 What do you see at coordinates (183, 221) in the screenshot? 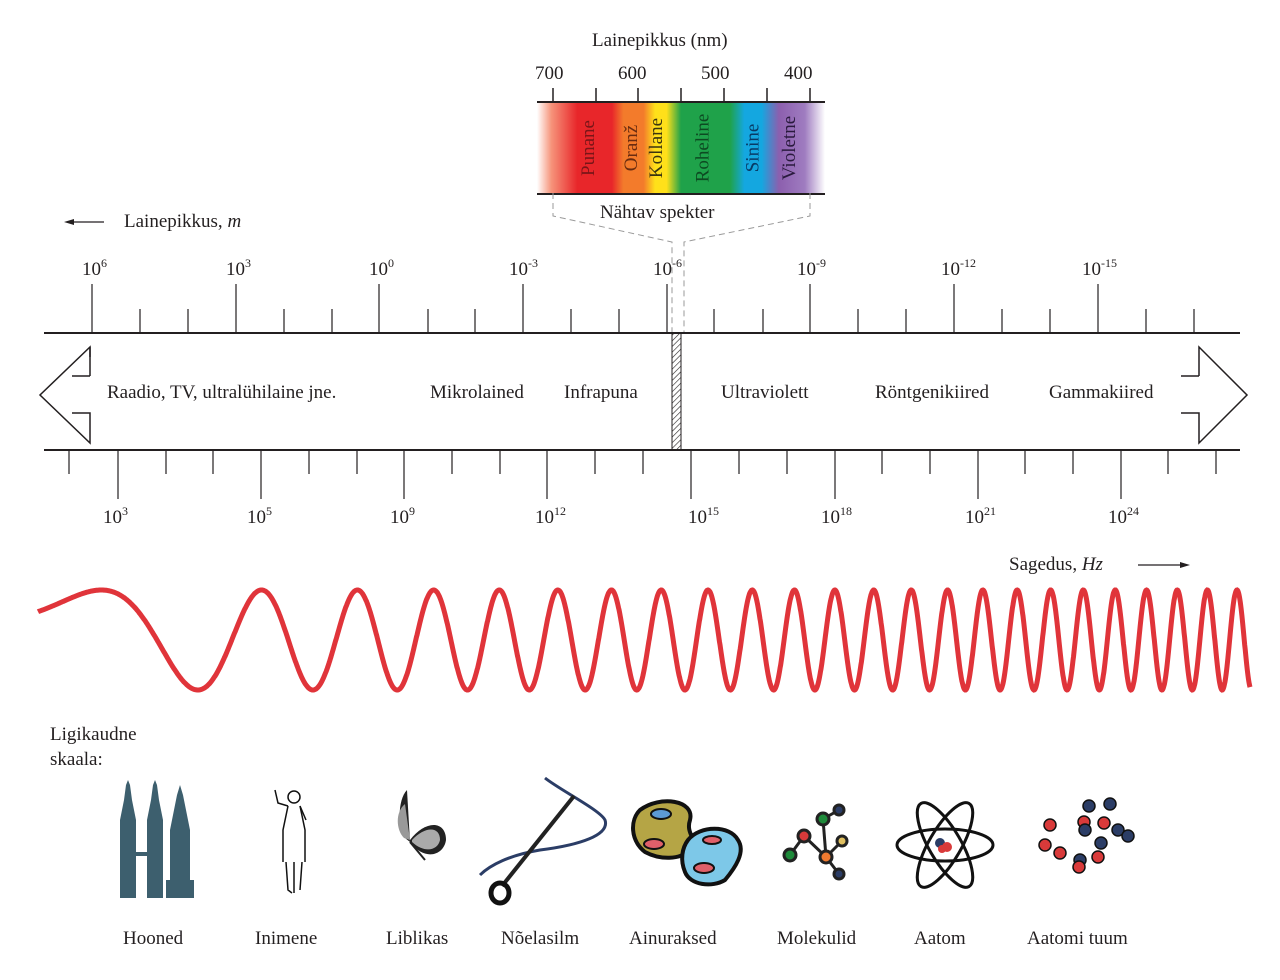
I see `wavelength-axis-label: Lainepikkus, m` at bounding box center [183, 221].